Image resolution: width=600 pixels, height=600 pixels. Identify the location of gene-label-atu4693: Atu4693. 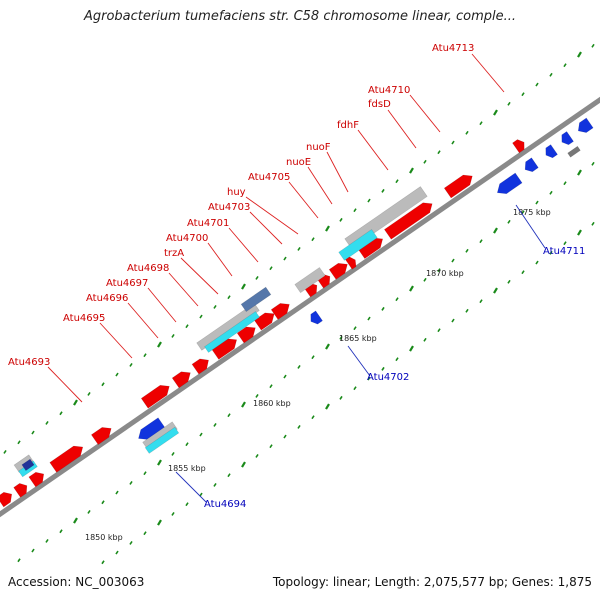
(29, 362).